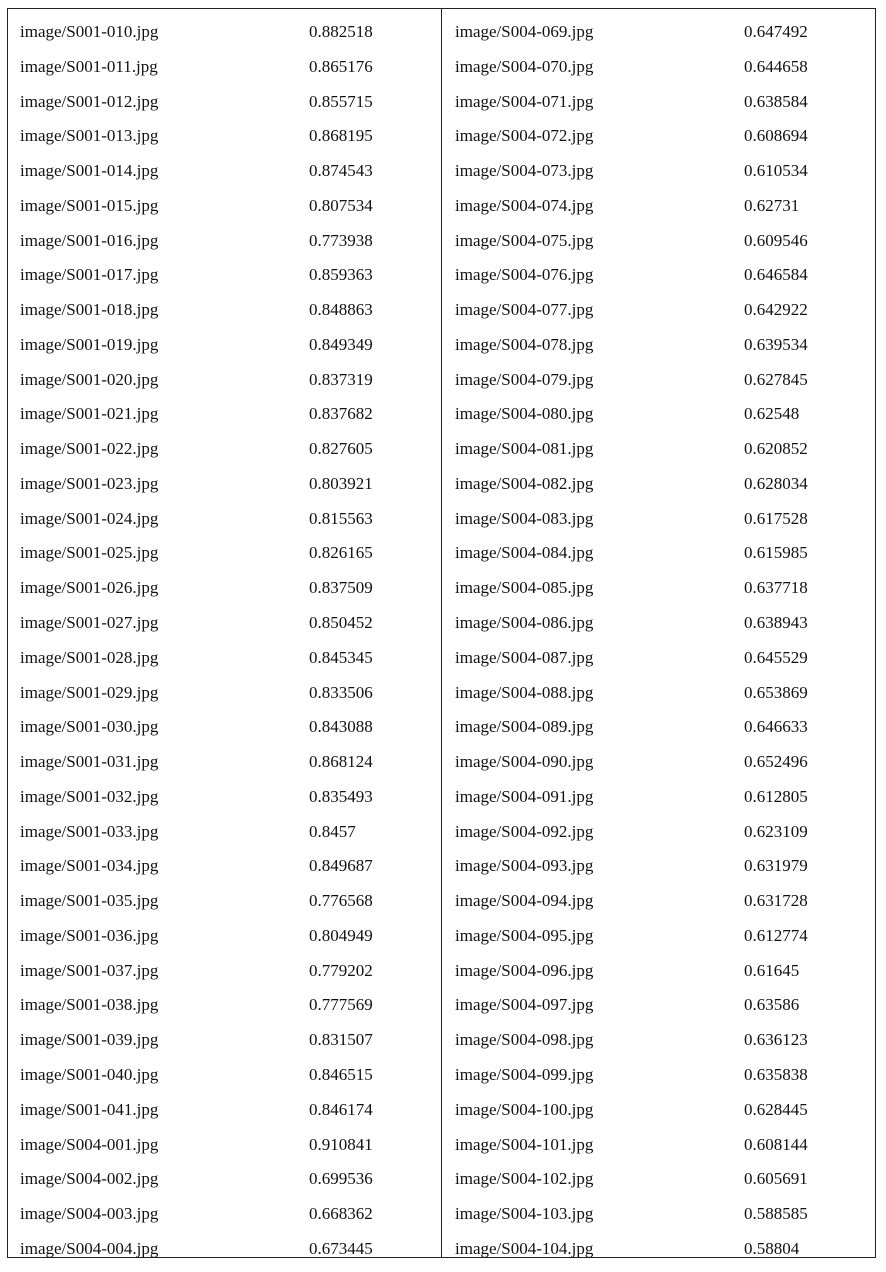 The width and height of the screenshot is (886, 1272). Describe the element at coordinates (776, 657) in the screenshot. I see `score-value: 0.645529` at that location.